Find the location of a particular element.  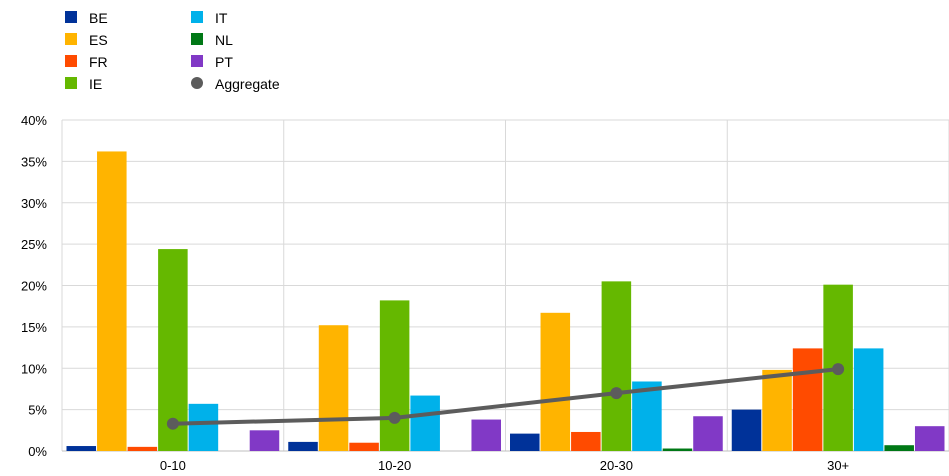

y-axis: 0% 5% 10% 15% 20% 25% 30% 35% 40% is located at coordinates (34, 286).